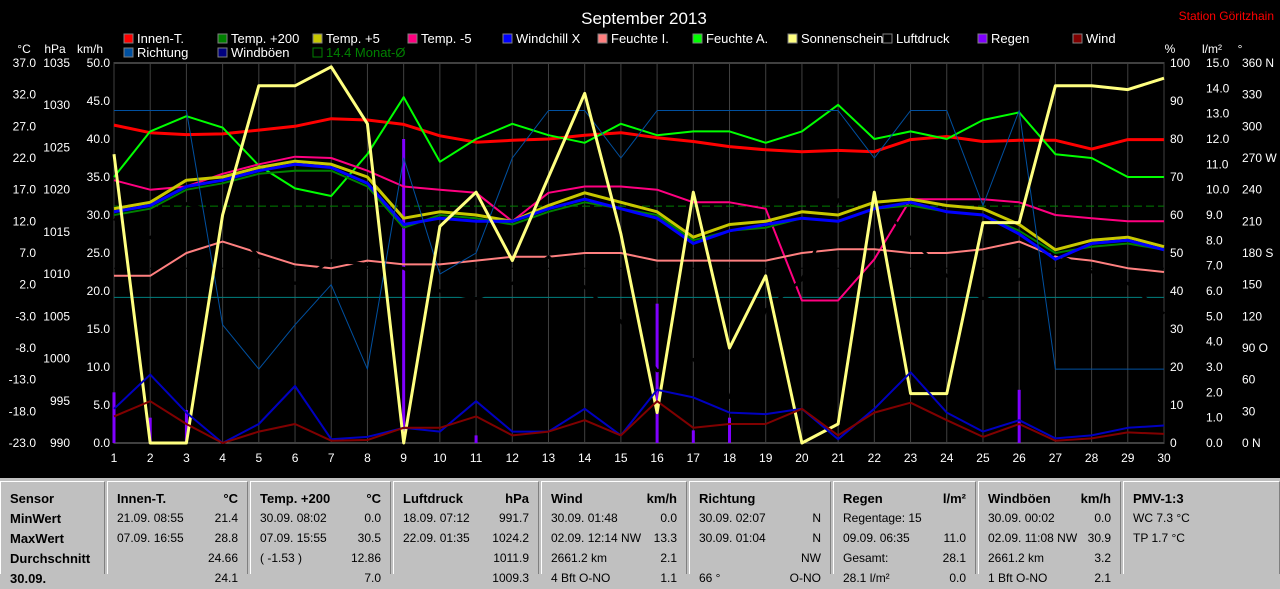 This screenshot has height=589, width=1280. Describe the element at coordinates (614, 498) in the screenshot. I see `stats-column-header: Wind km/h` at that location.